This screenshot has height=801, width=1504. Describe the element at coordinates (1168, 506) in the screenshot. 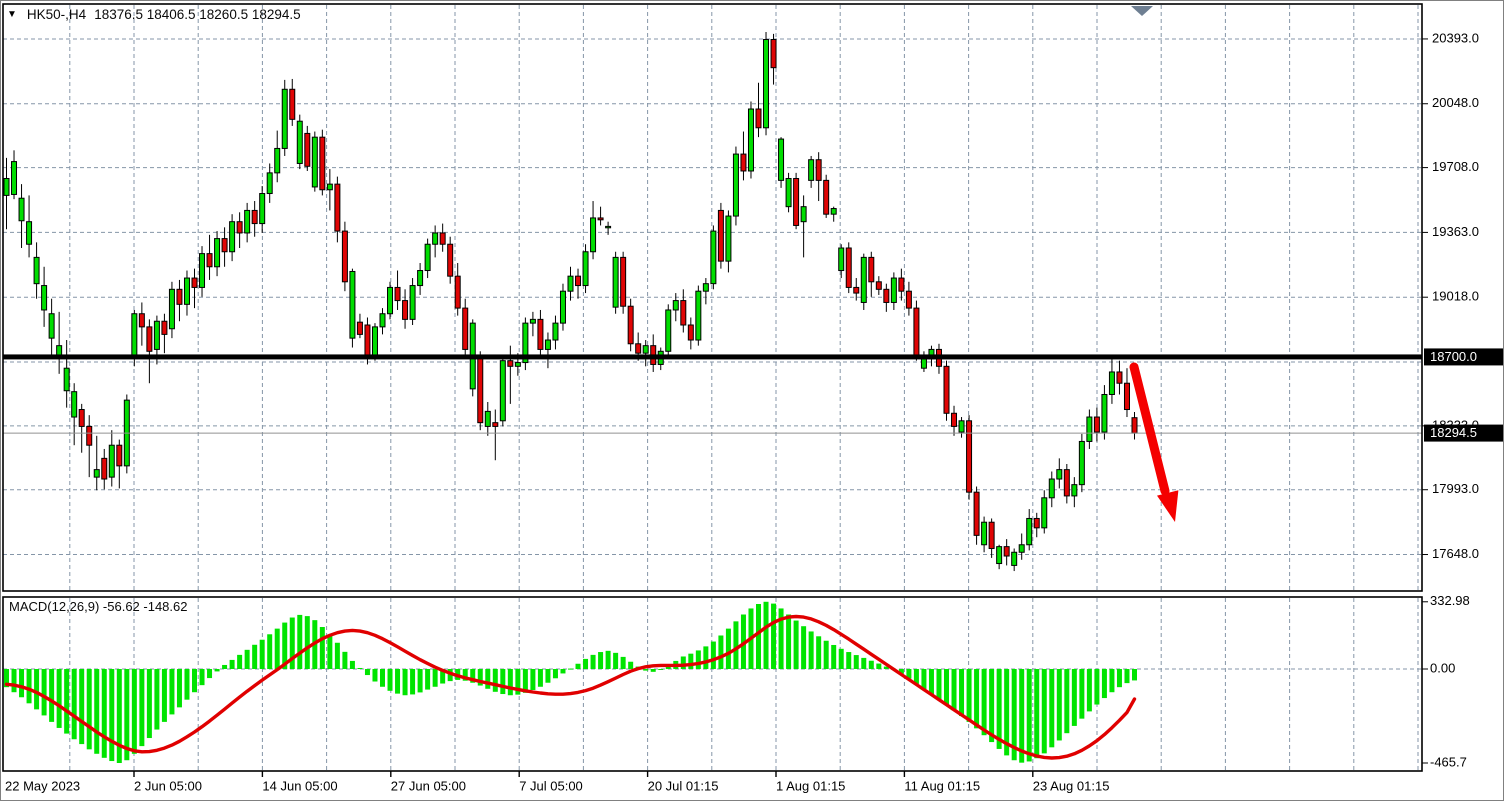

I see `arrow-head` at that location.